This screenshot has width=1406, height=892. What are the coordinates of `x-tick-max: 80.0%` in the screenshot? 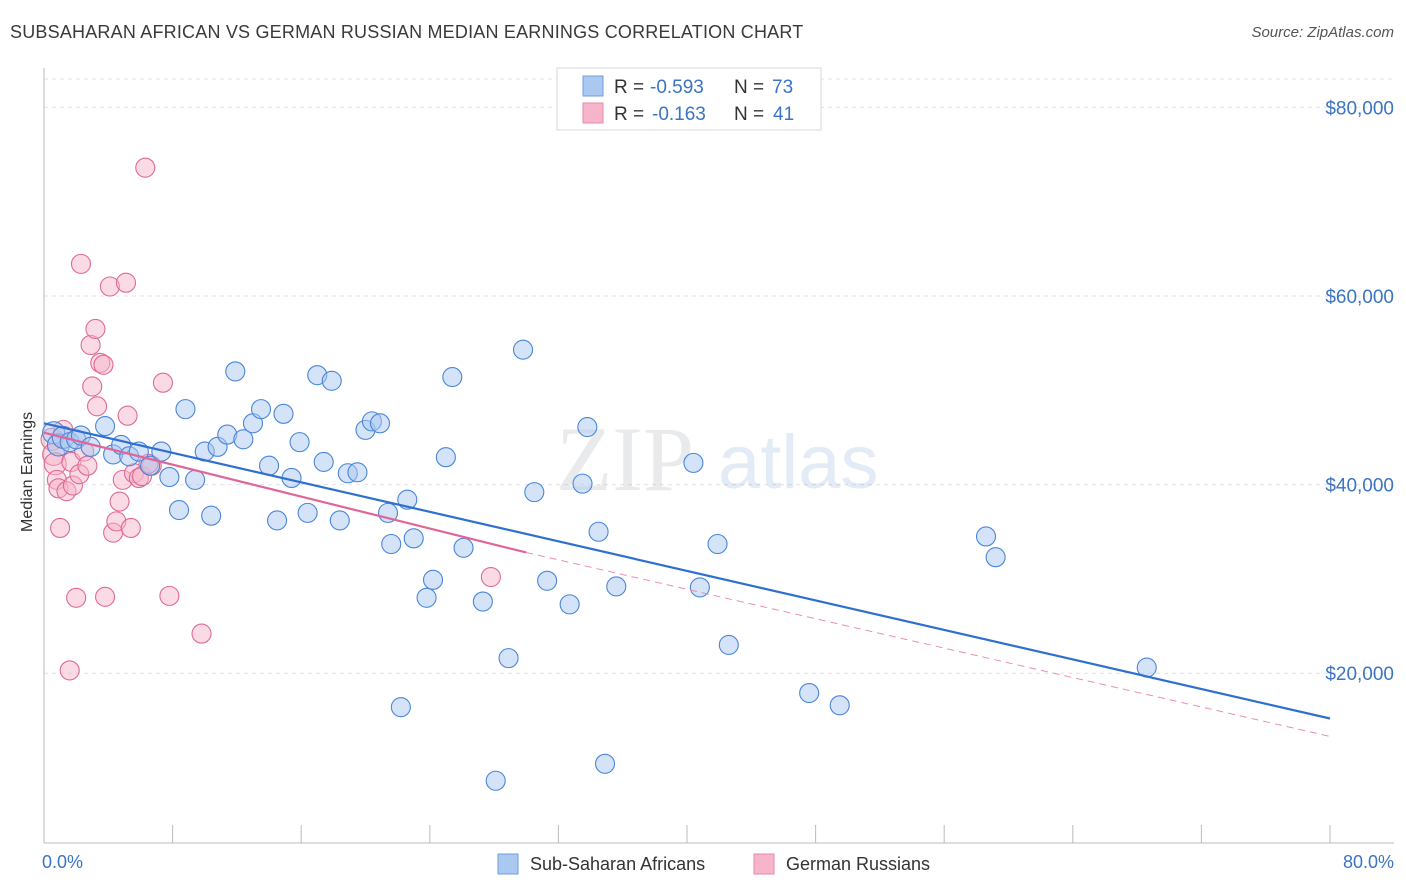 It's located at (1368, 862).